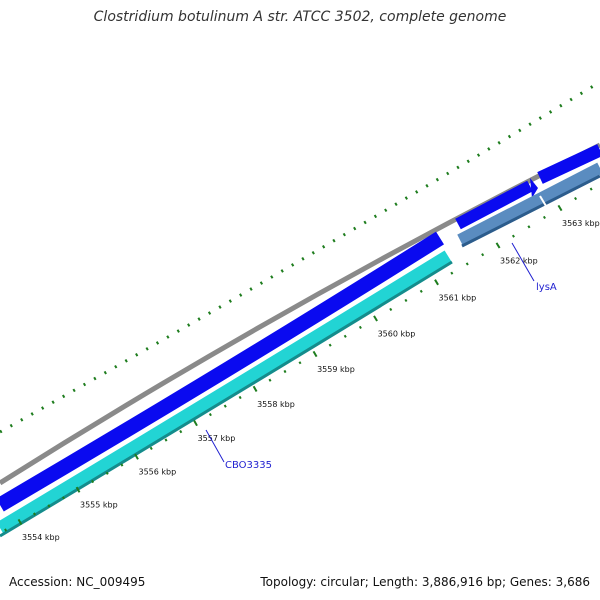 The height and width of the screenshot is (600, 600). Describe the element at coordinates (397, 333) in the screenshot. I see `tick-label: 3560 kbp` at that location.